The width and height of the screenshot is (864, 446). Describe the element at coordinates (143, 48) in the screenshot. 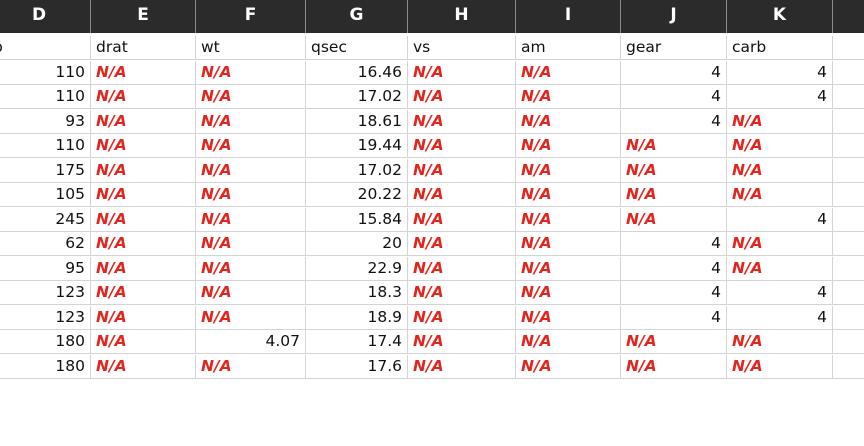

I see `field-name-cell: drat` at that location.